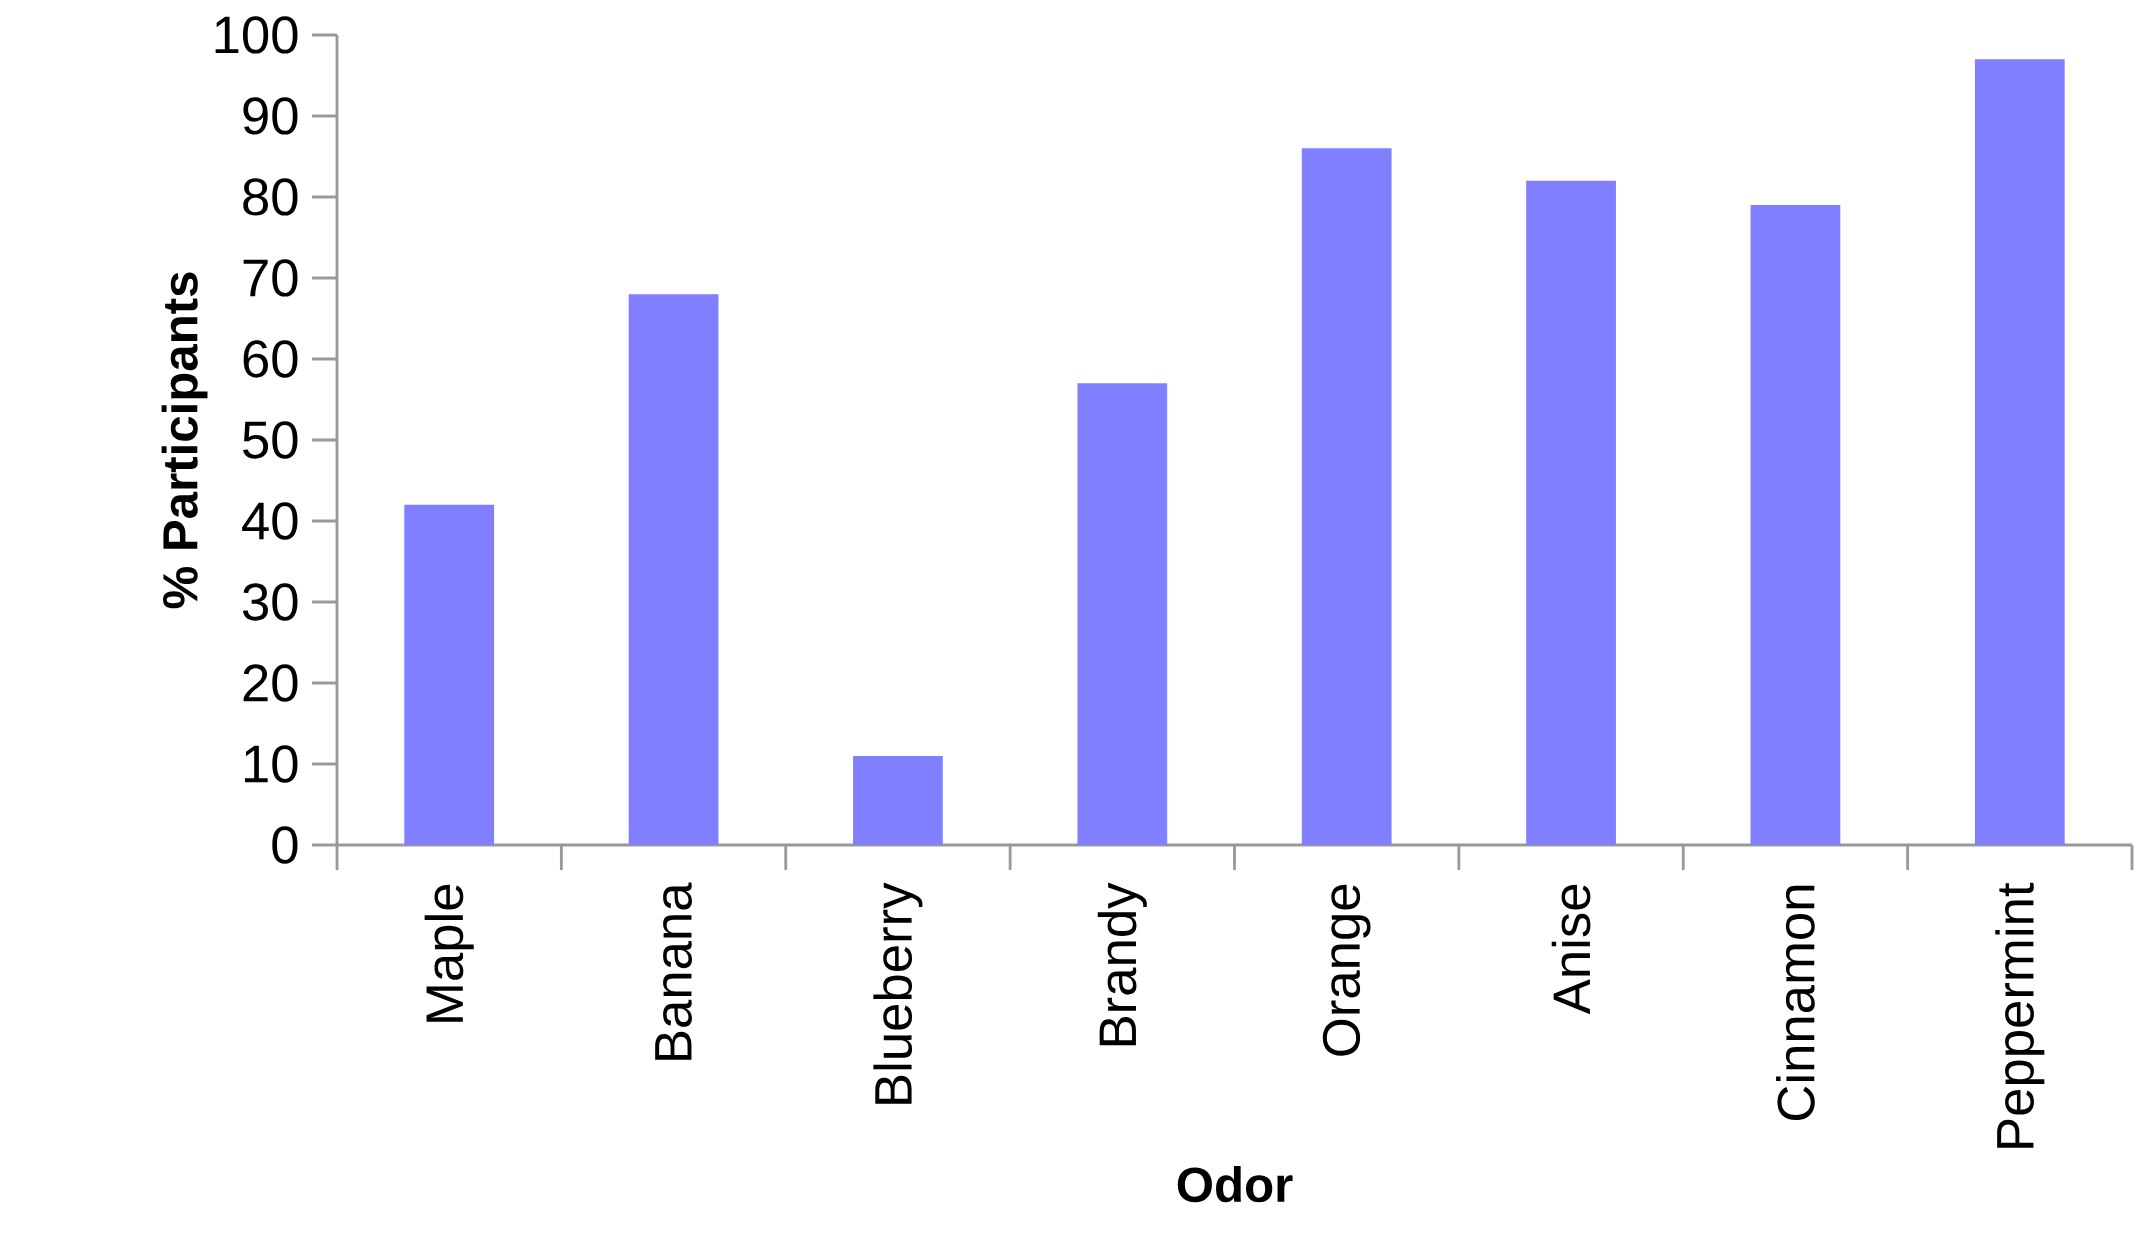  What do you see at coordinates (673, 971) in the screenshot?
I see `x-tick-label: Banana` at bounding box center [673, 971].